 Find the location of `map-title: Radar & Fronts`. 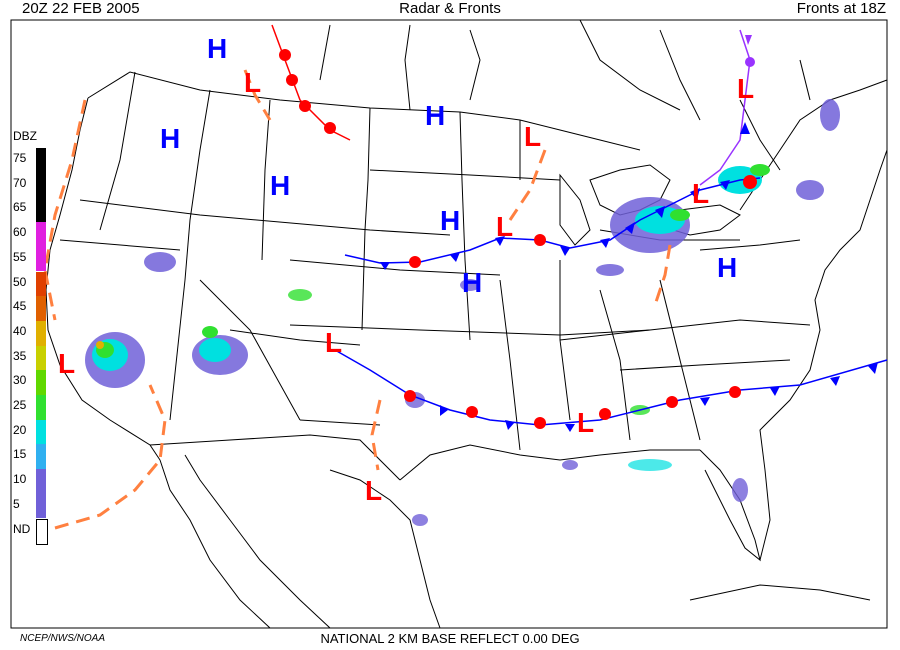

map-title: Radar & Fronts is located at coordinates (450, 8).